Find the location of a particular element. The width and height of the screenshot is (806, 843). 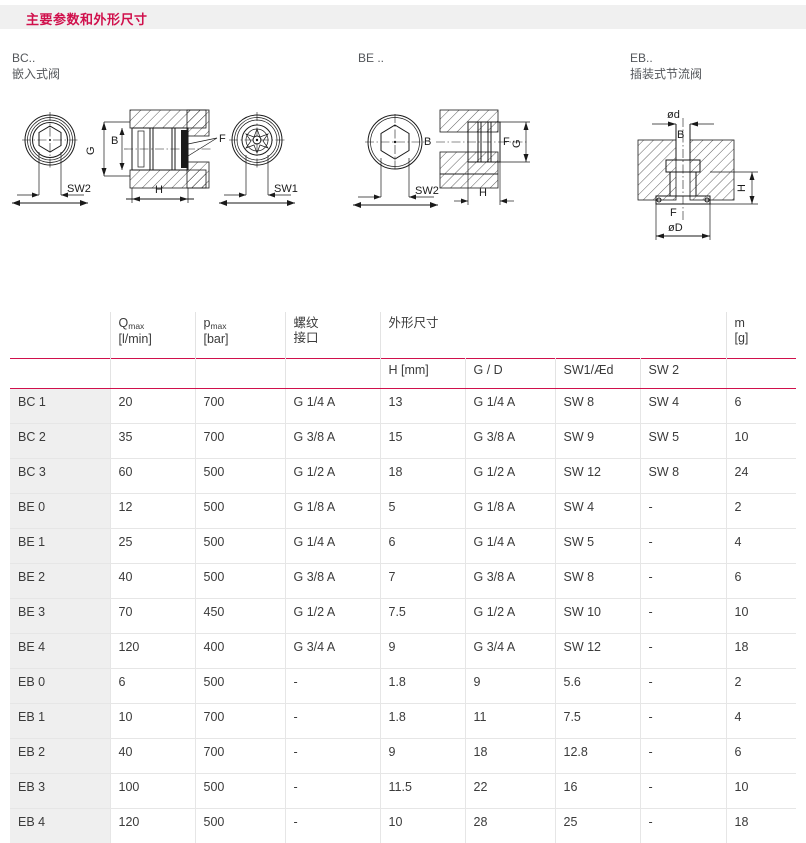

table-cell-m: 2 is located at coordinates (761, 511).